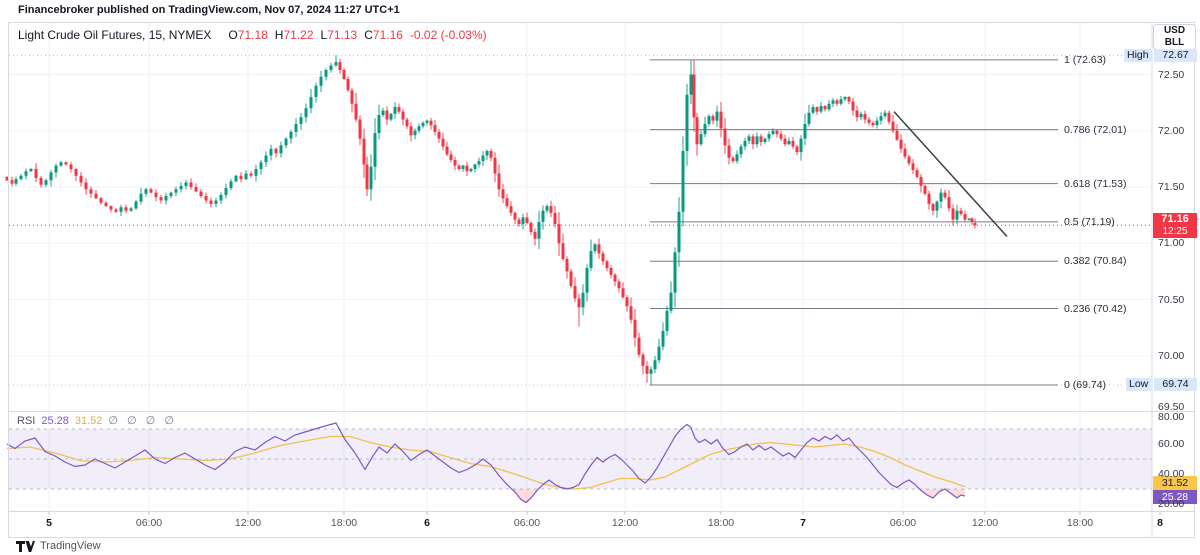  What do you see at coordinates (448, 35) in the screenshot?
I see `change-value: -0.02 (-0.03%)` at bounding box center [448, 35].